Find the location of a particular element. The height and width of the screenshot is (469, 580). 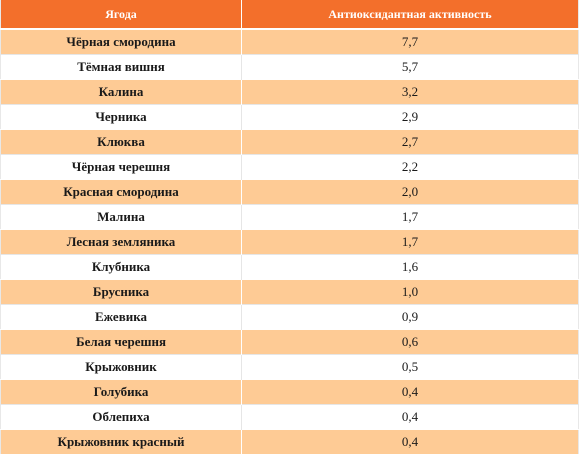

table-row: Красная смородина 2,0 is located at coordinates (289, 191).